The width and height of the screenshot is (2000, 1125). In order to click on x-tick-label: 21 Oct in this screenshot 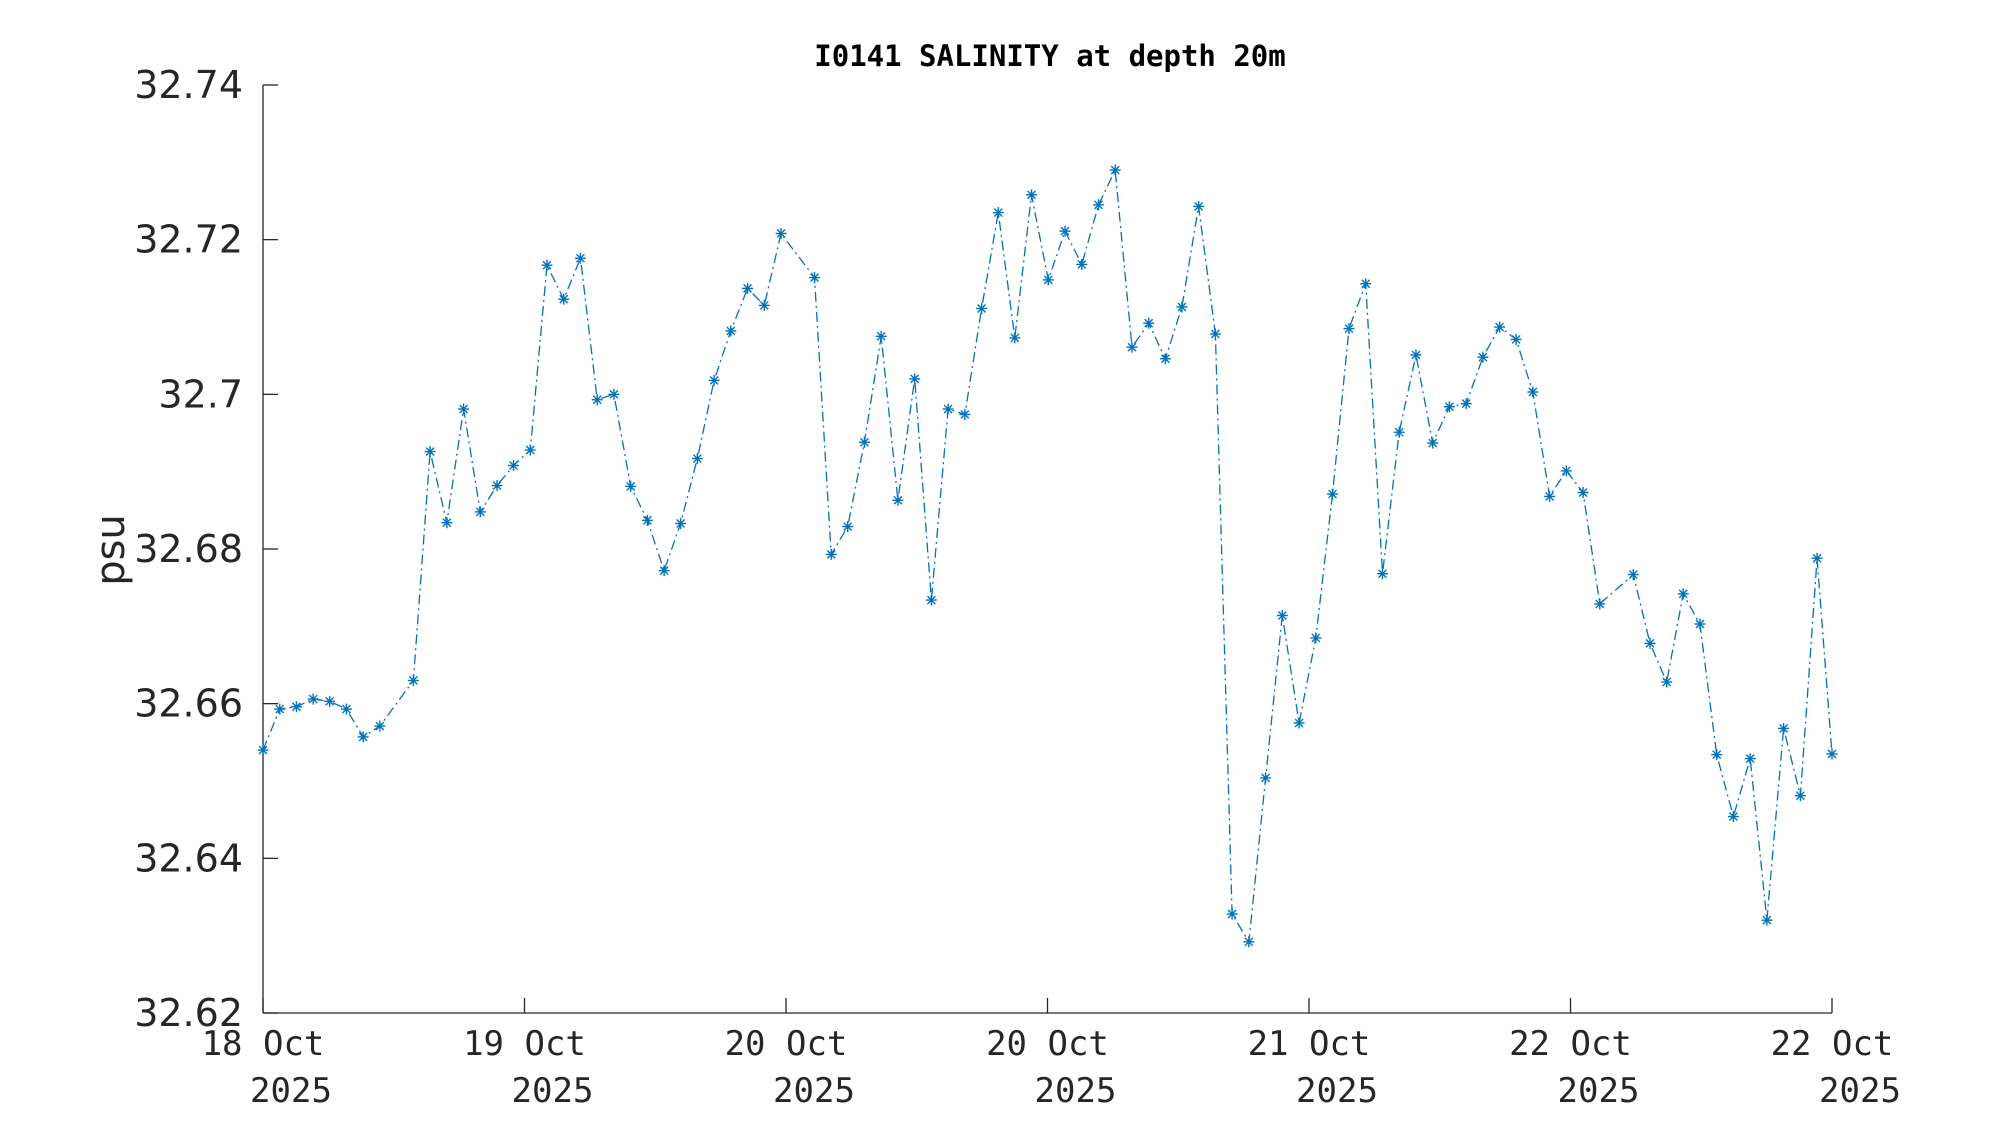, I will do `click(1309, 1044)`.